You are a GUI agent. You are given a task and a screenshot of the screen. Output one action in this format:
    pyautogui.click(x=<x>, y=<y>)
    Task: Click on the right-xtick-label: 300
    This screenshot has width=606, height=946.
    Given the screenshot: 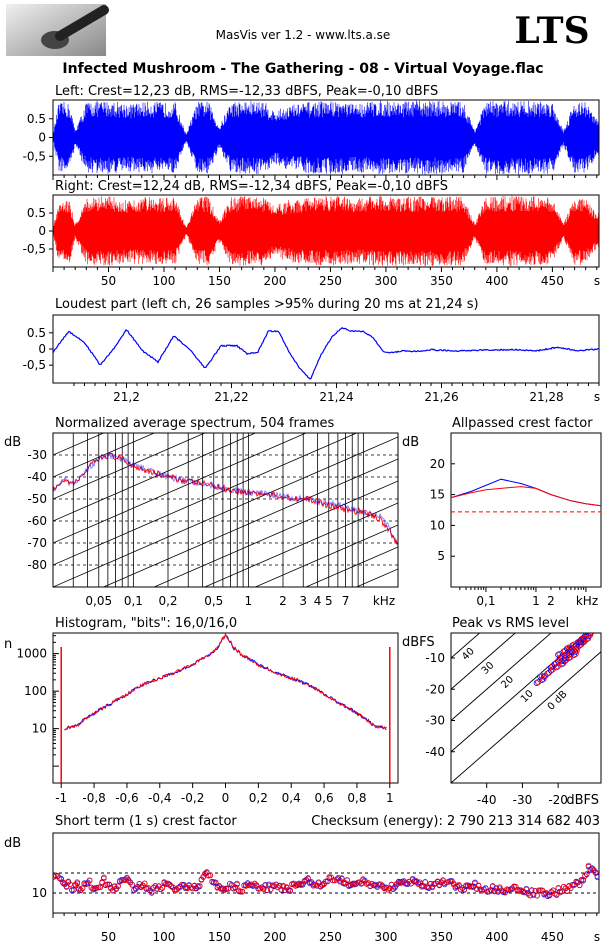 What is the action you would take?
    pyautogui.click(x=385, y=281)
    